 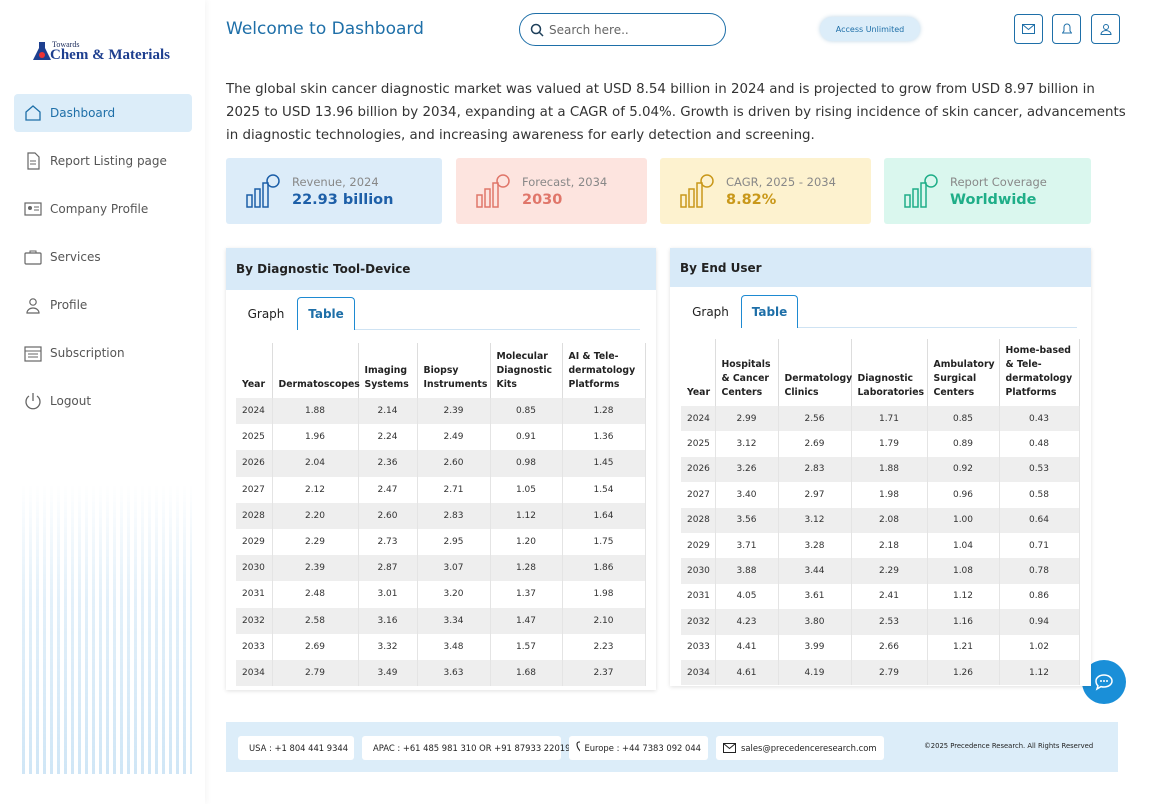 I want to click on table-cell: 0.89, so click(x=963, y=444).